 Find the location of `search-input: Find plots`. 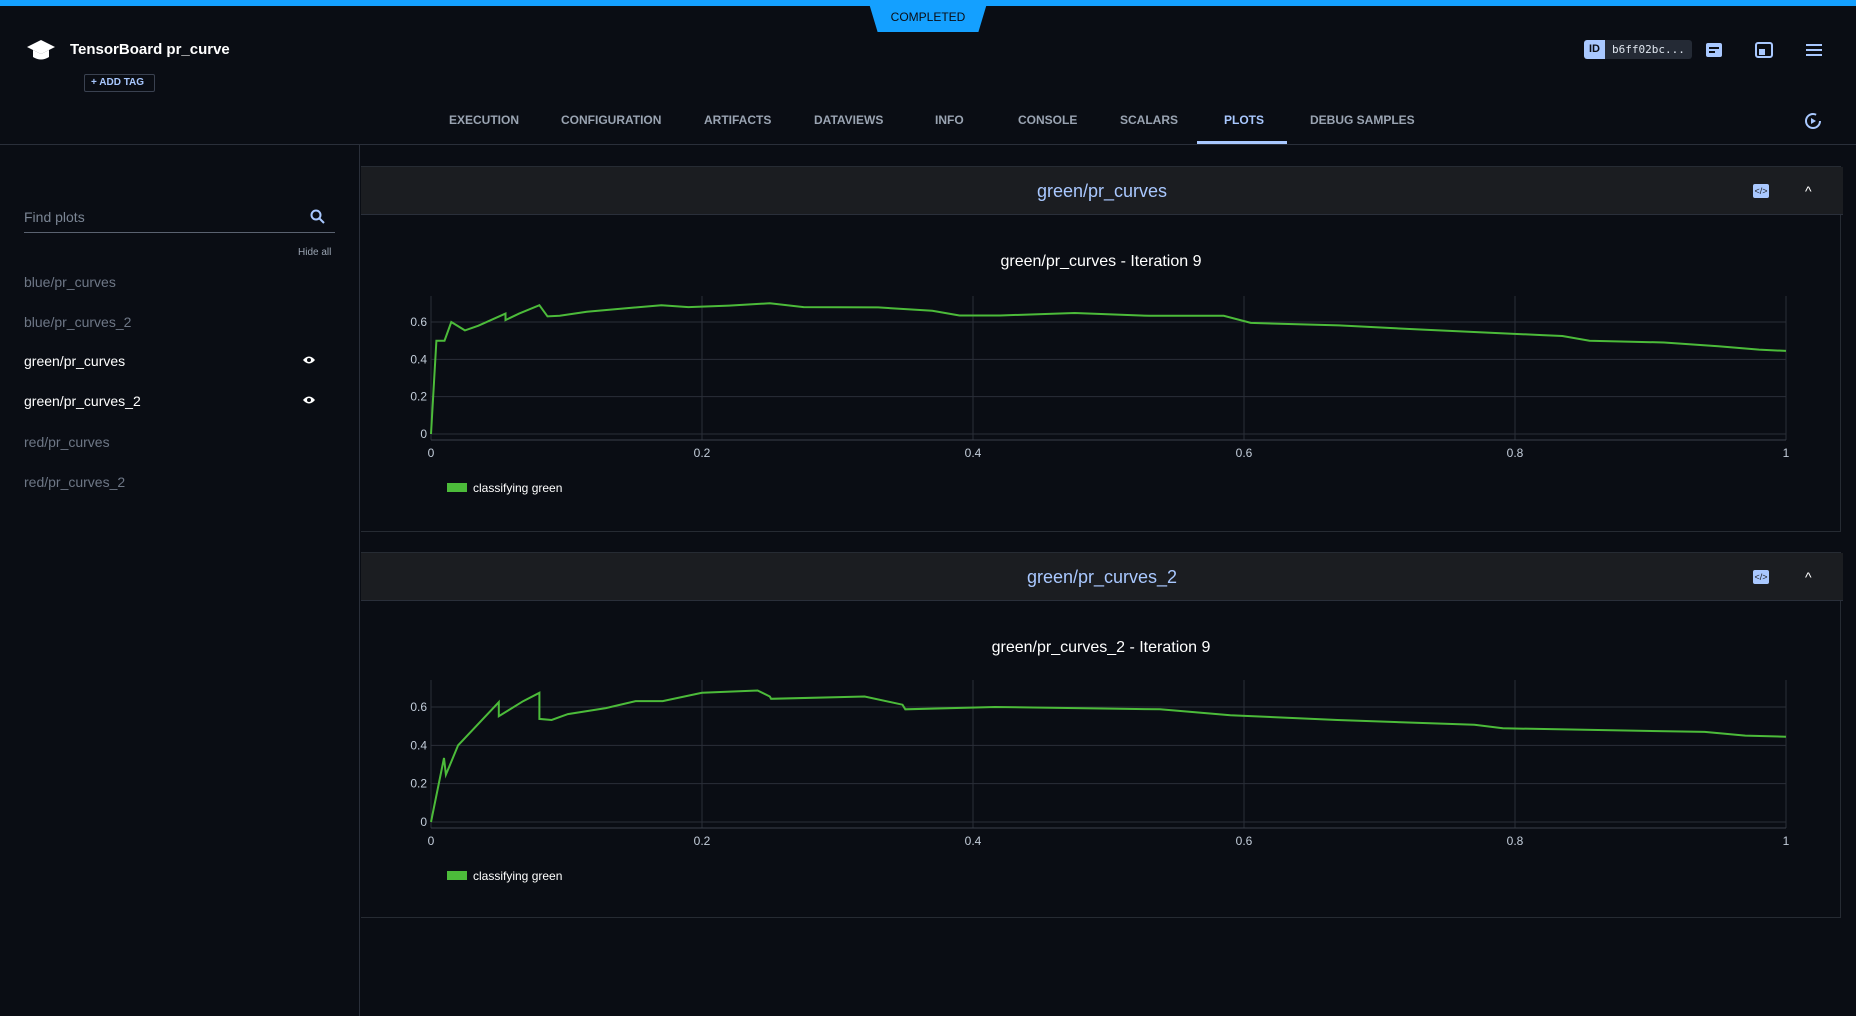

search-input: Find plots is located at coordinates (179, 216).